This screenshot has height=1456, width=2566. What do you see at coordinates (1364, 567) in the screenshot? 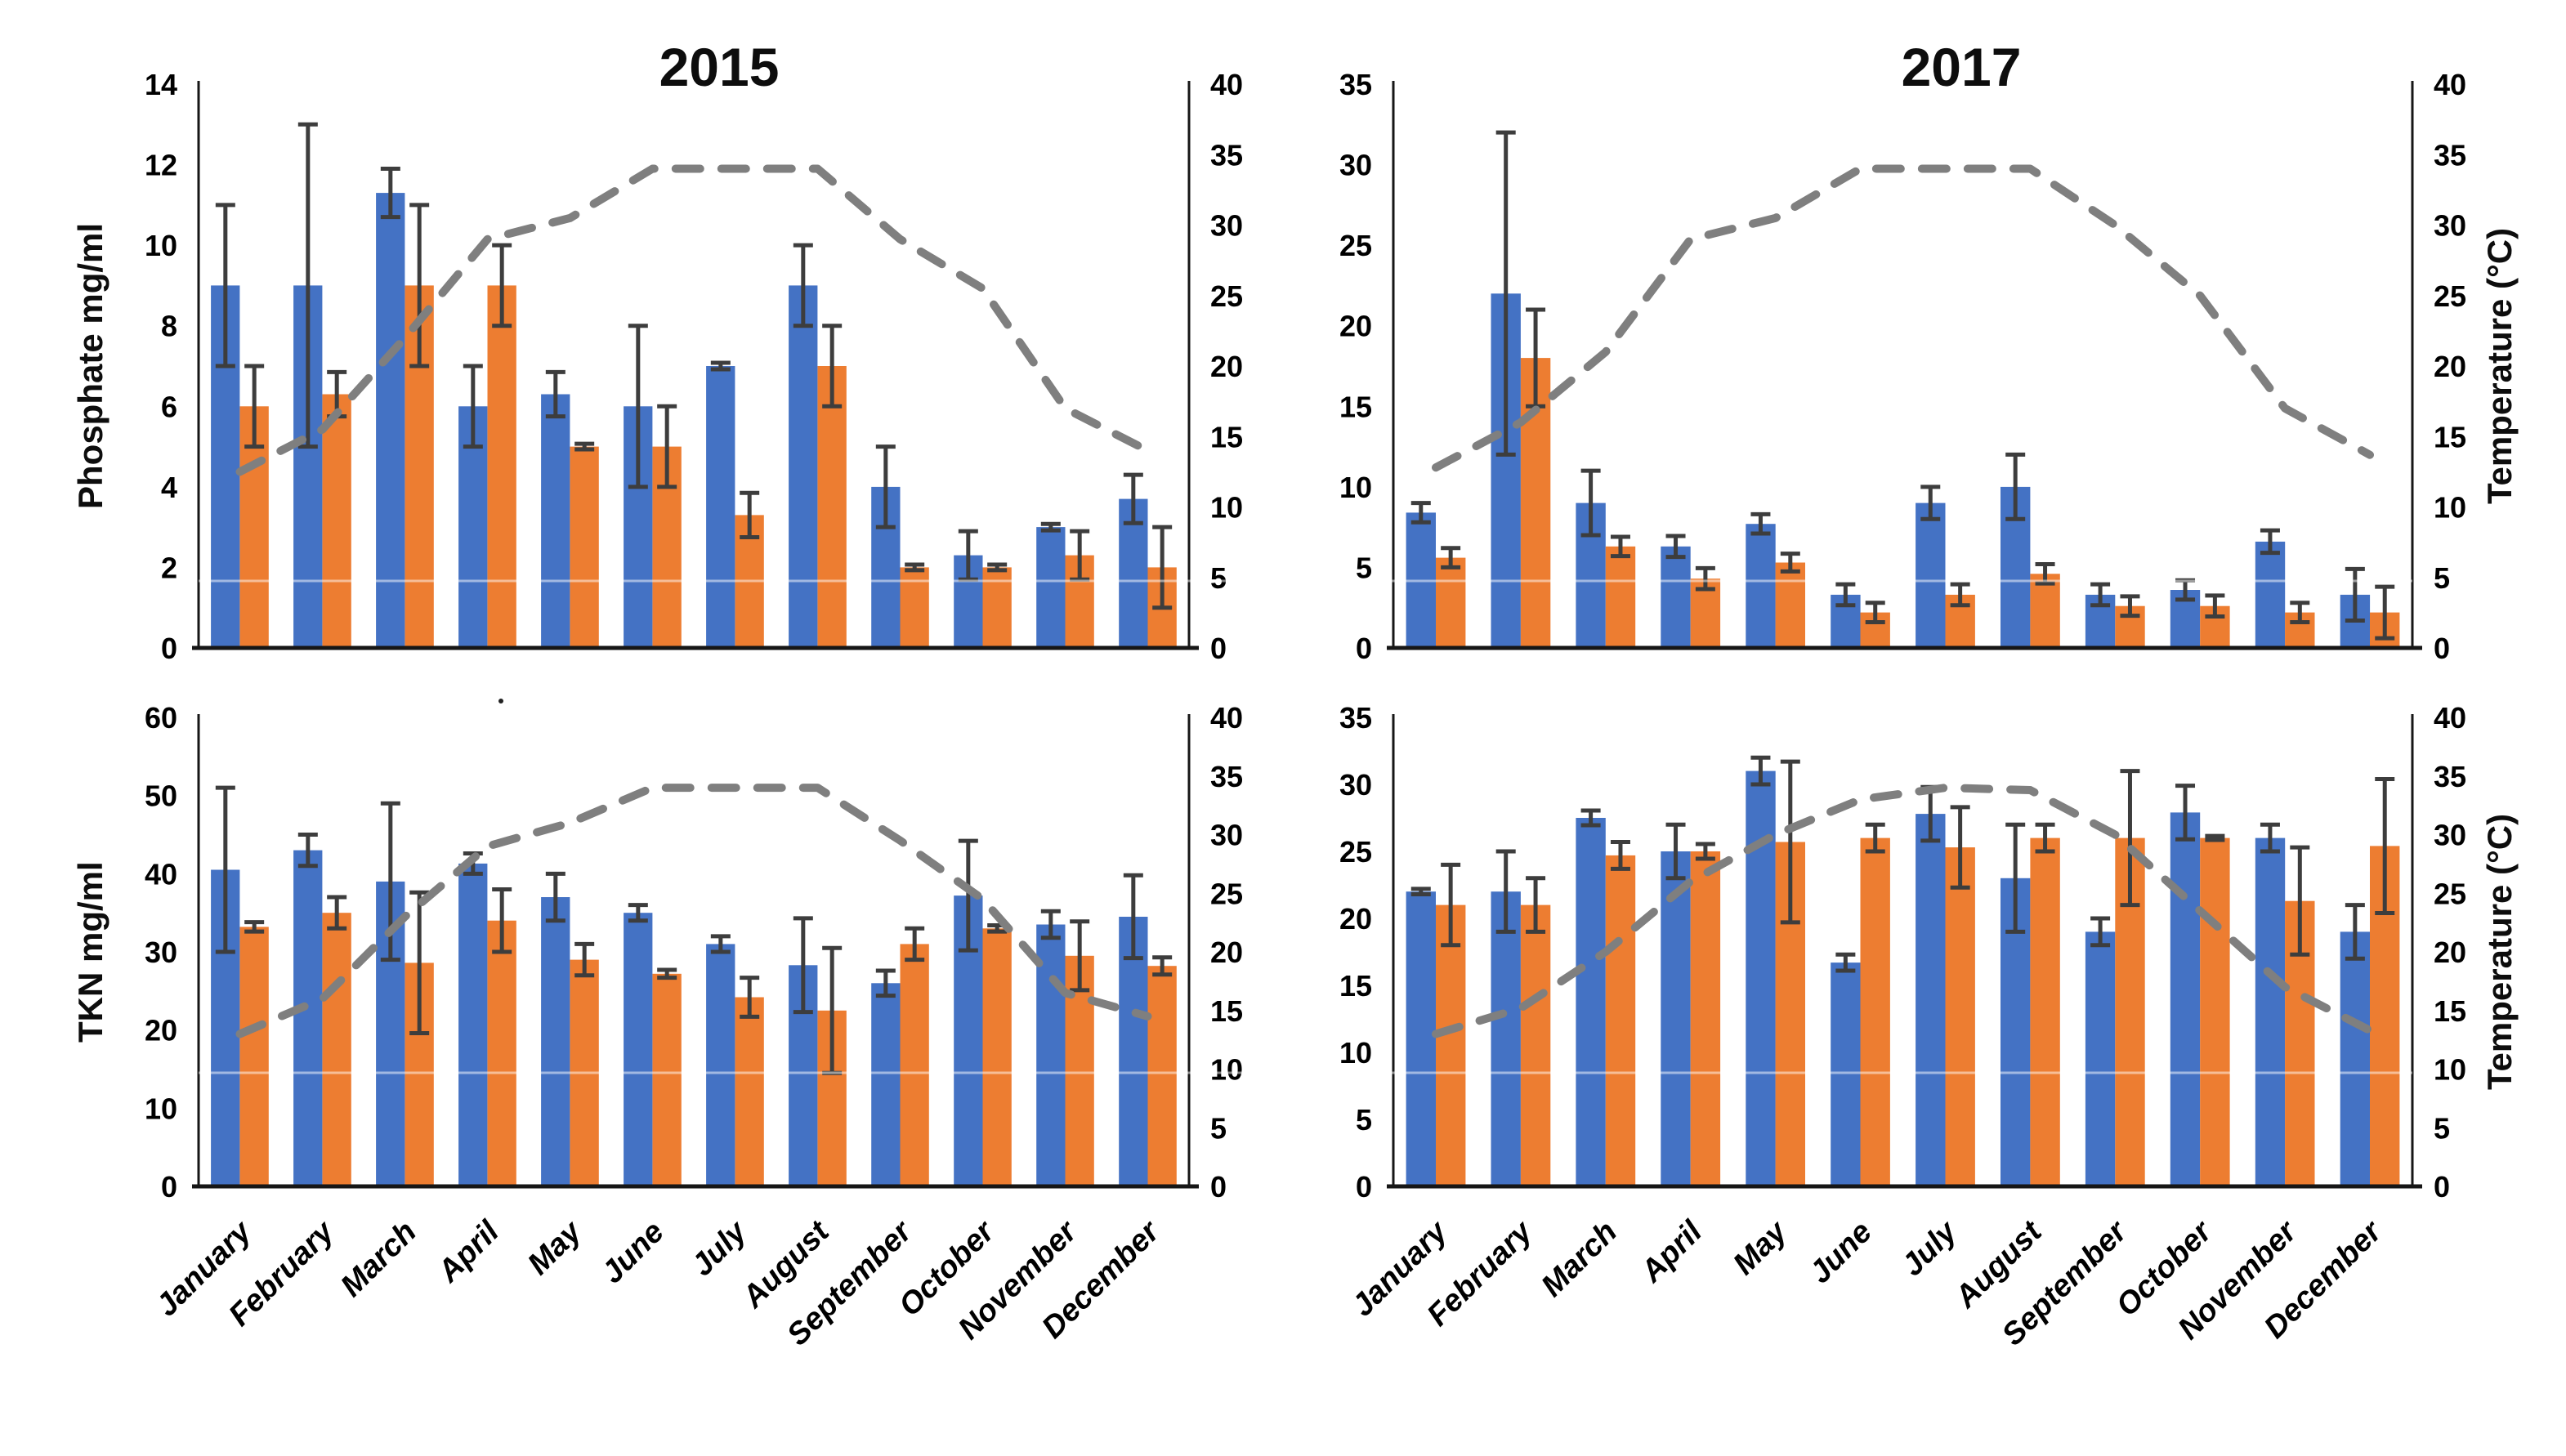
I see `phosphate-2017-left-tick-5: 5` at bounding box center [1364, 567].